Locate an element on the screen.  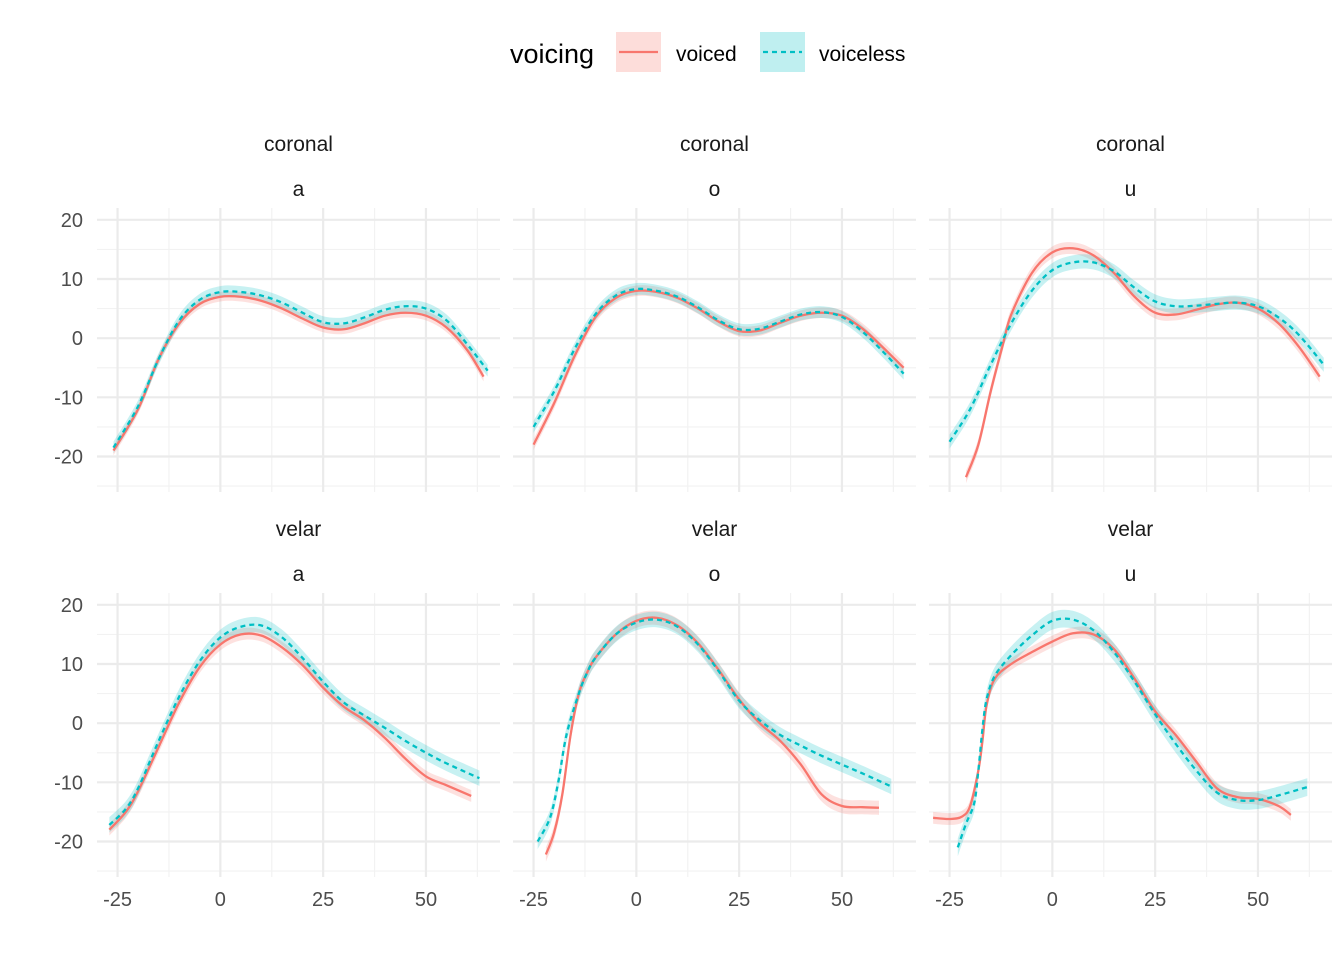
facet-panel-velar-a: velar a is located at coordinates (298, 697).